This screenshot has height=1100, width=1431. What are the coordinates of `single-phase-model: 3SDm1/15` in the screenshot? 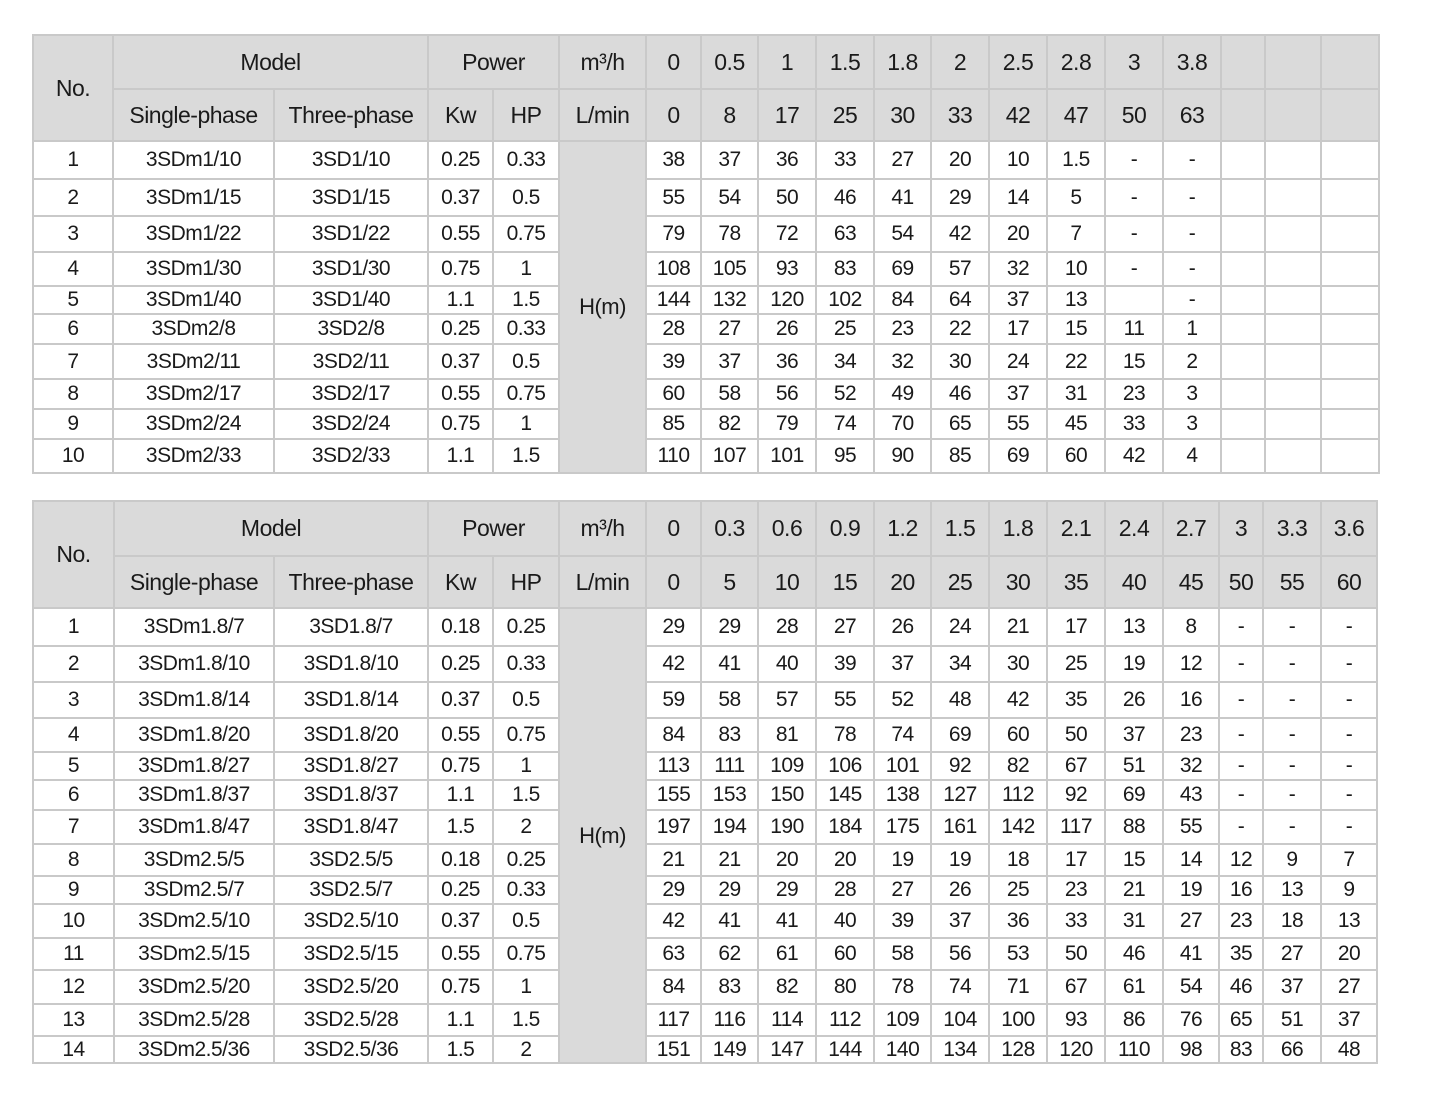 It's located at (193, 197).